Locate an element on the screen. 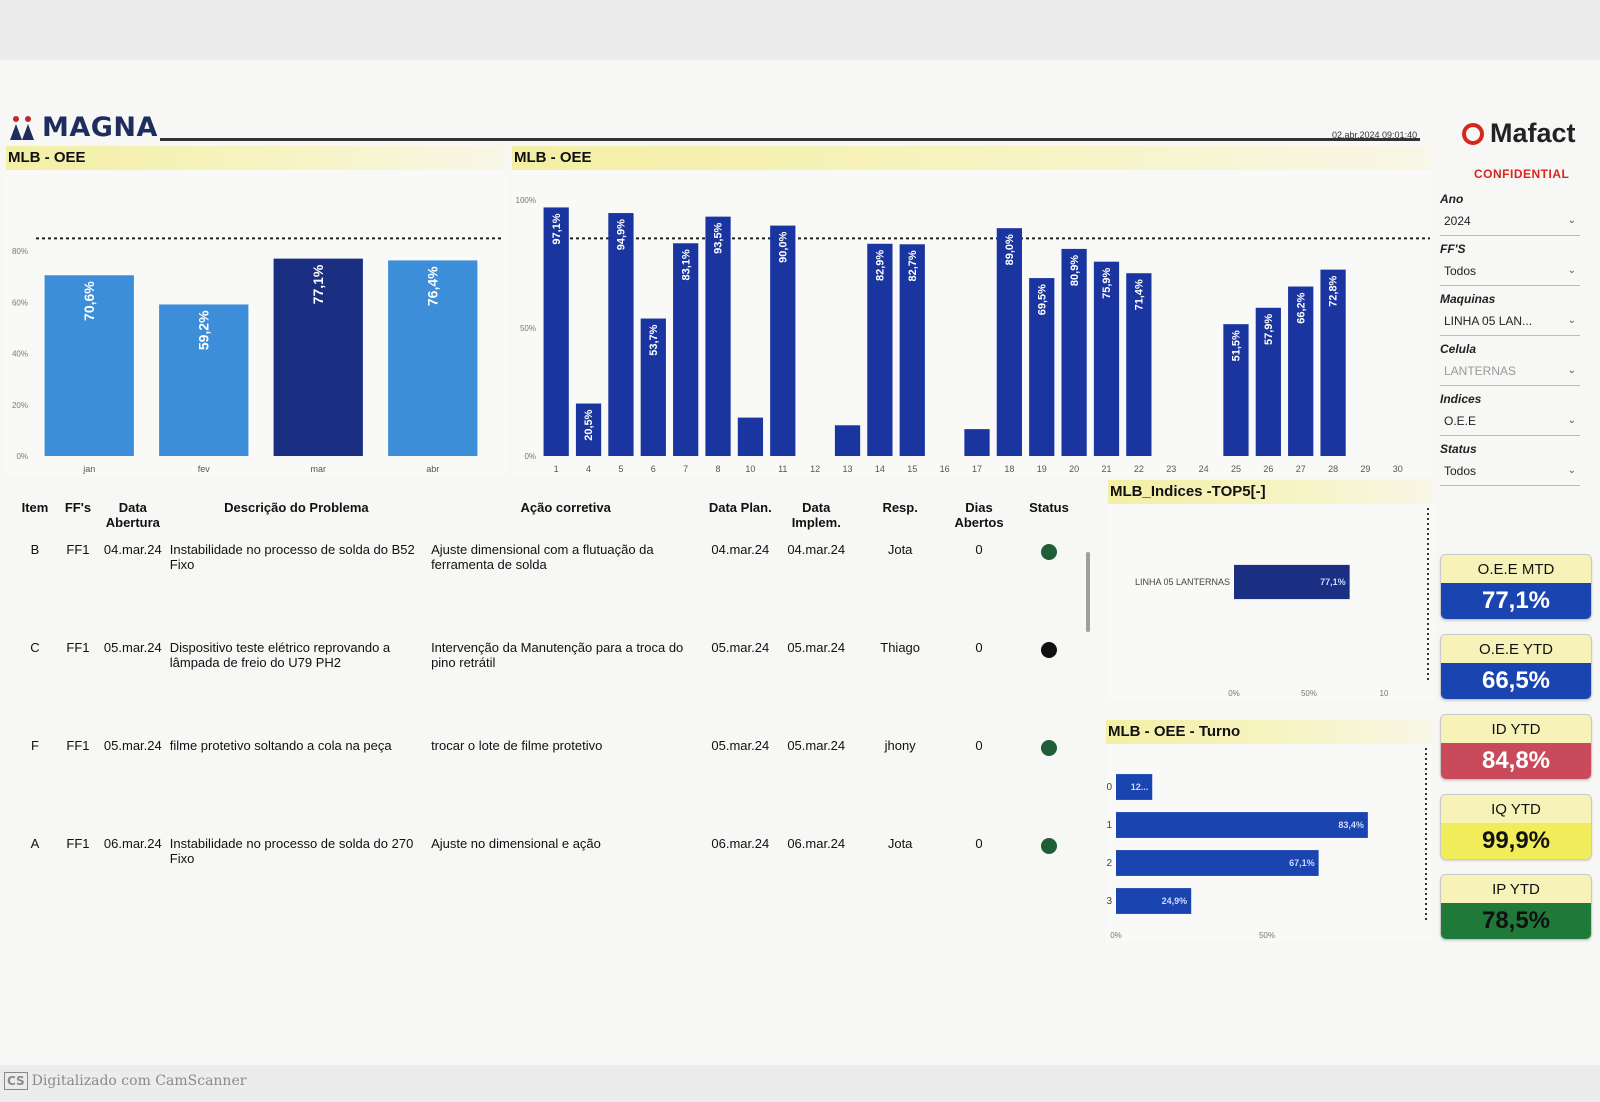 The image size is (1600, 1102). filter-celula-select: LANTERNAS ⌄ is located at coordinates (1510, 371).